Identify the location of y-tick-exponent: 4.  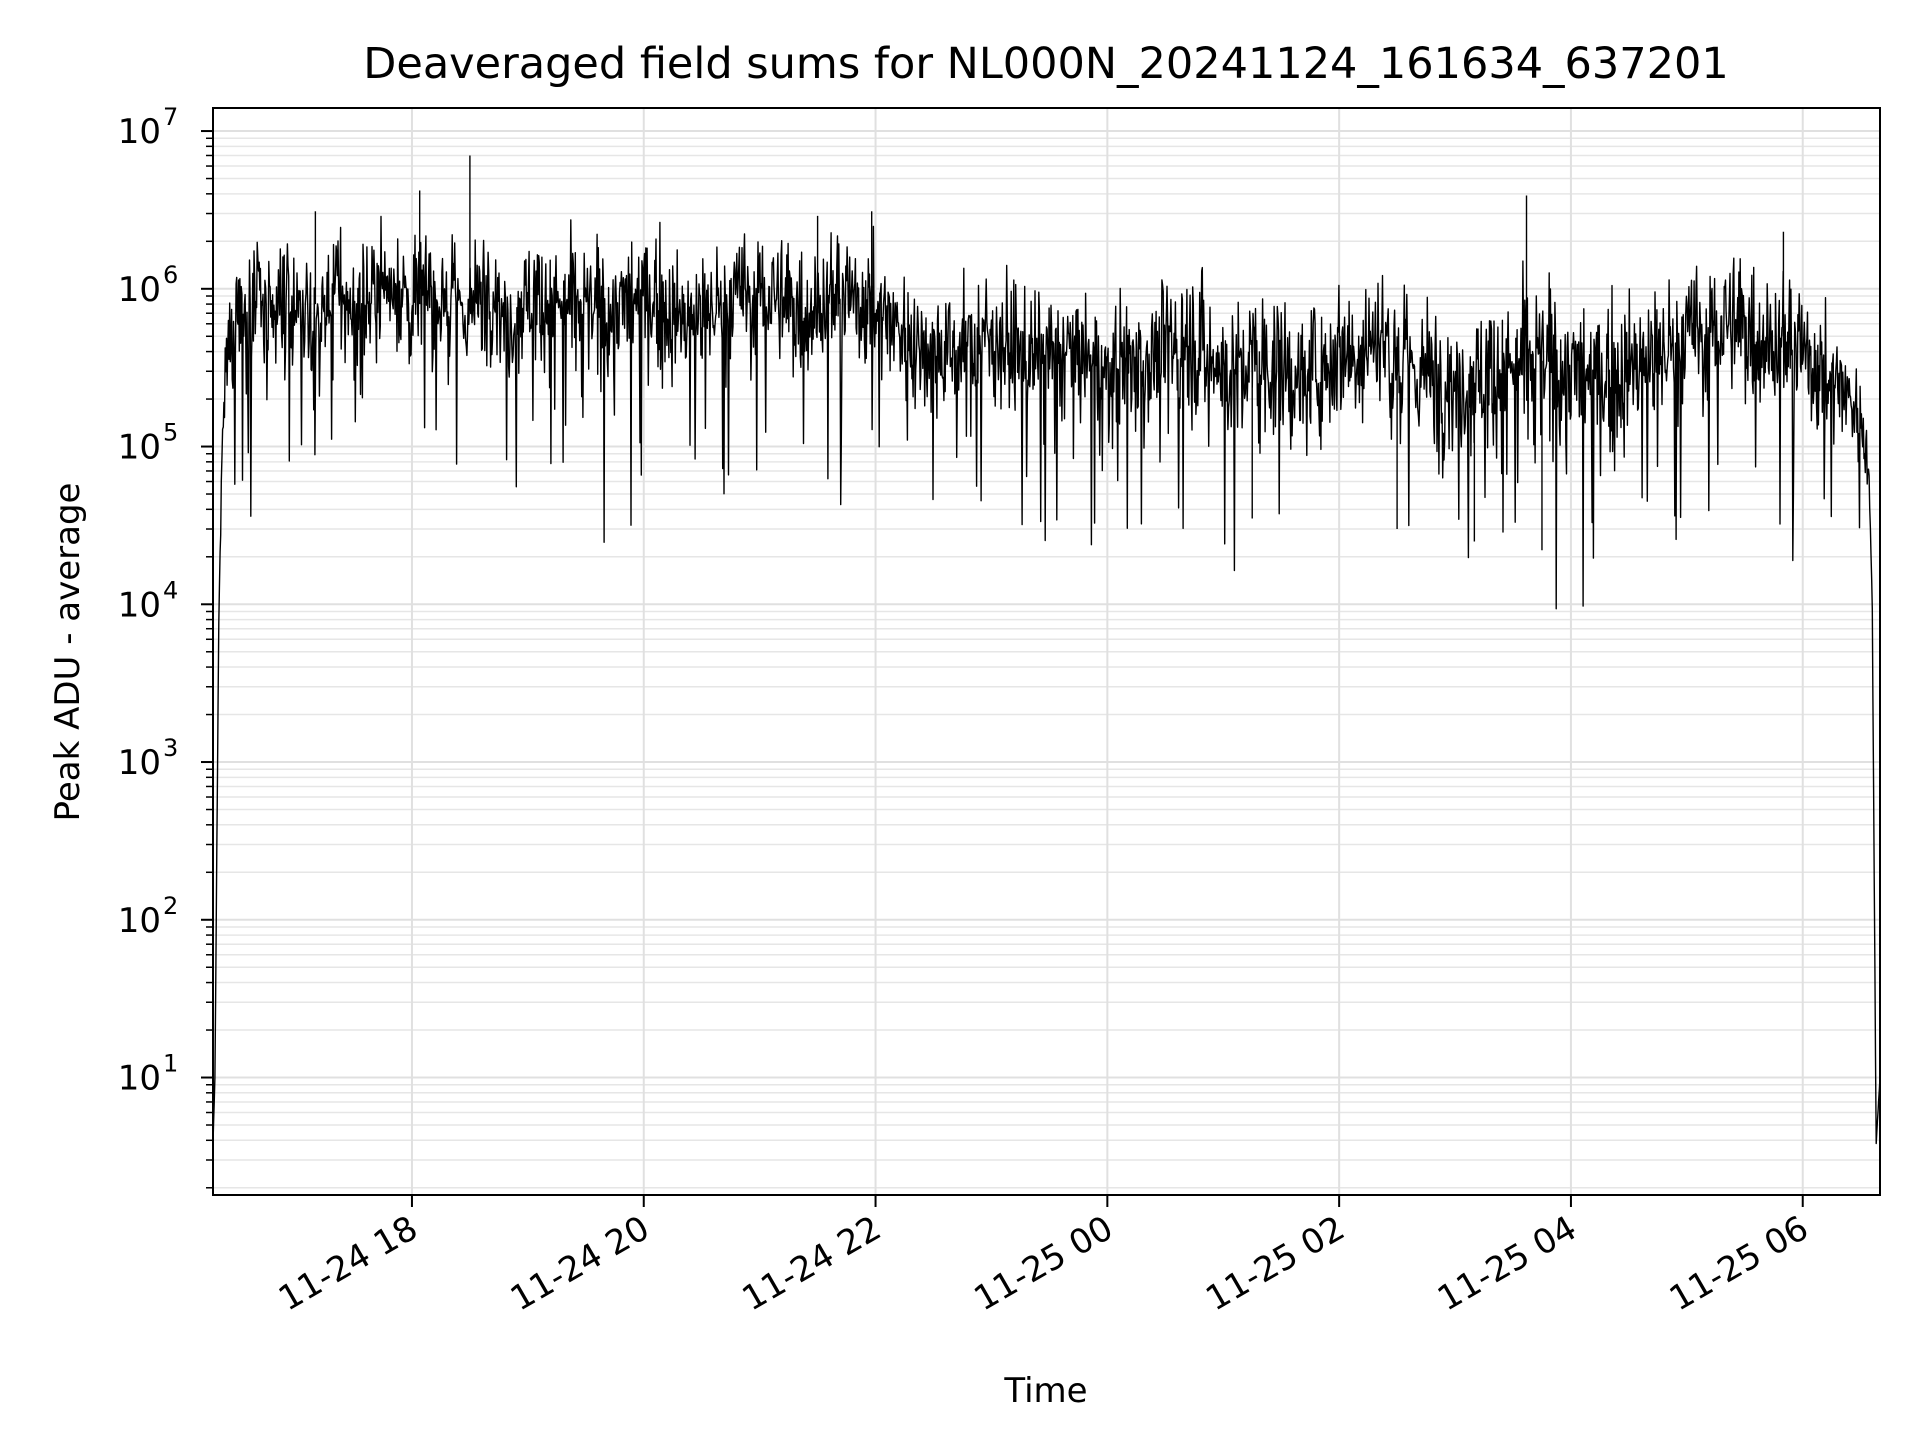
(170, 590).